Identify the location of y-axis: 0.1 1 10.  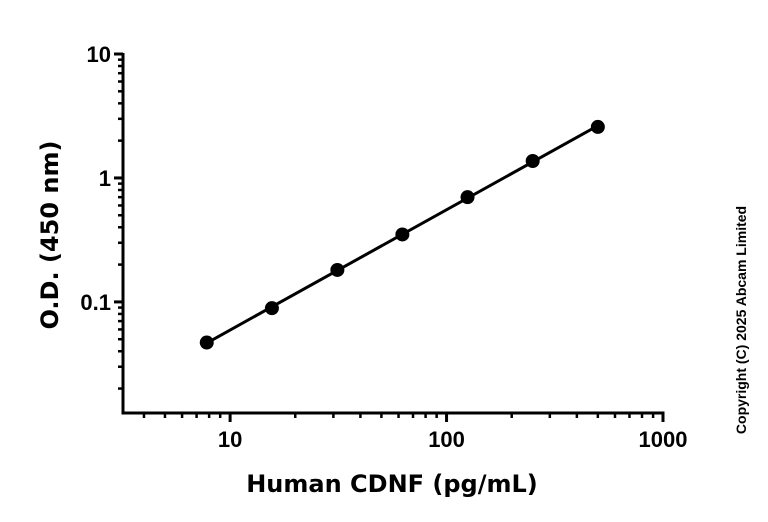
(102, 228).